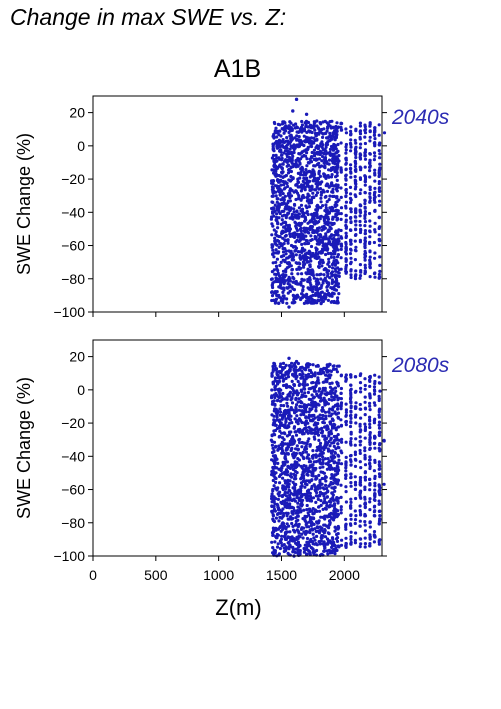 Image resolution: width=501 pixels, height=709 pixels. I want to click on y-tick-label: −20, so click(73, 179).